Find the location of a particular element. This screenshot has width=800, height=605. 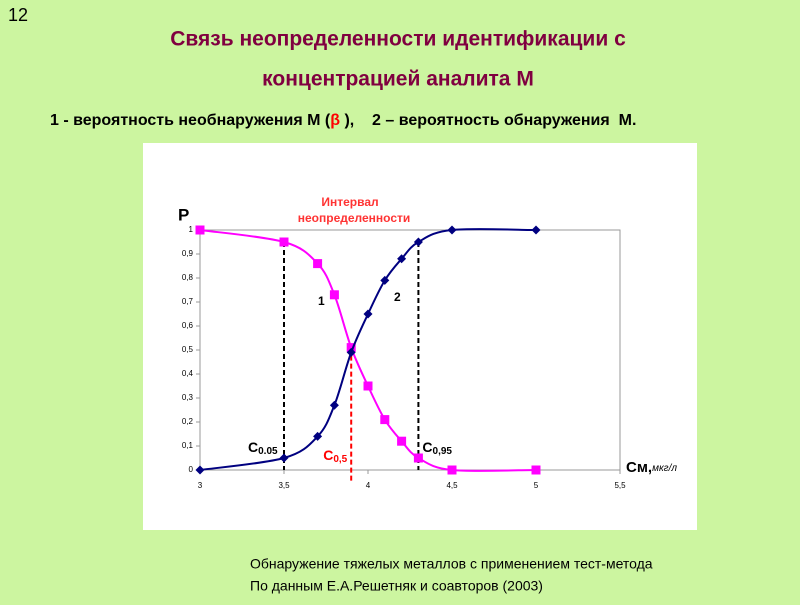

x-tick-label: 3,5 is located at coordinates (284, 485).